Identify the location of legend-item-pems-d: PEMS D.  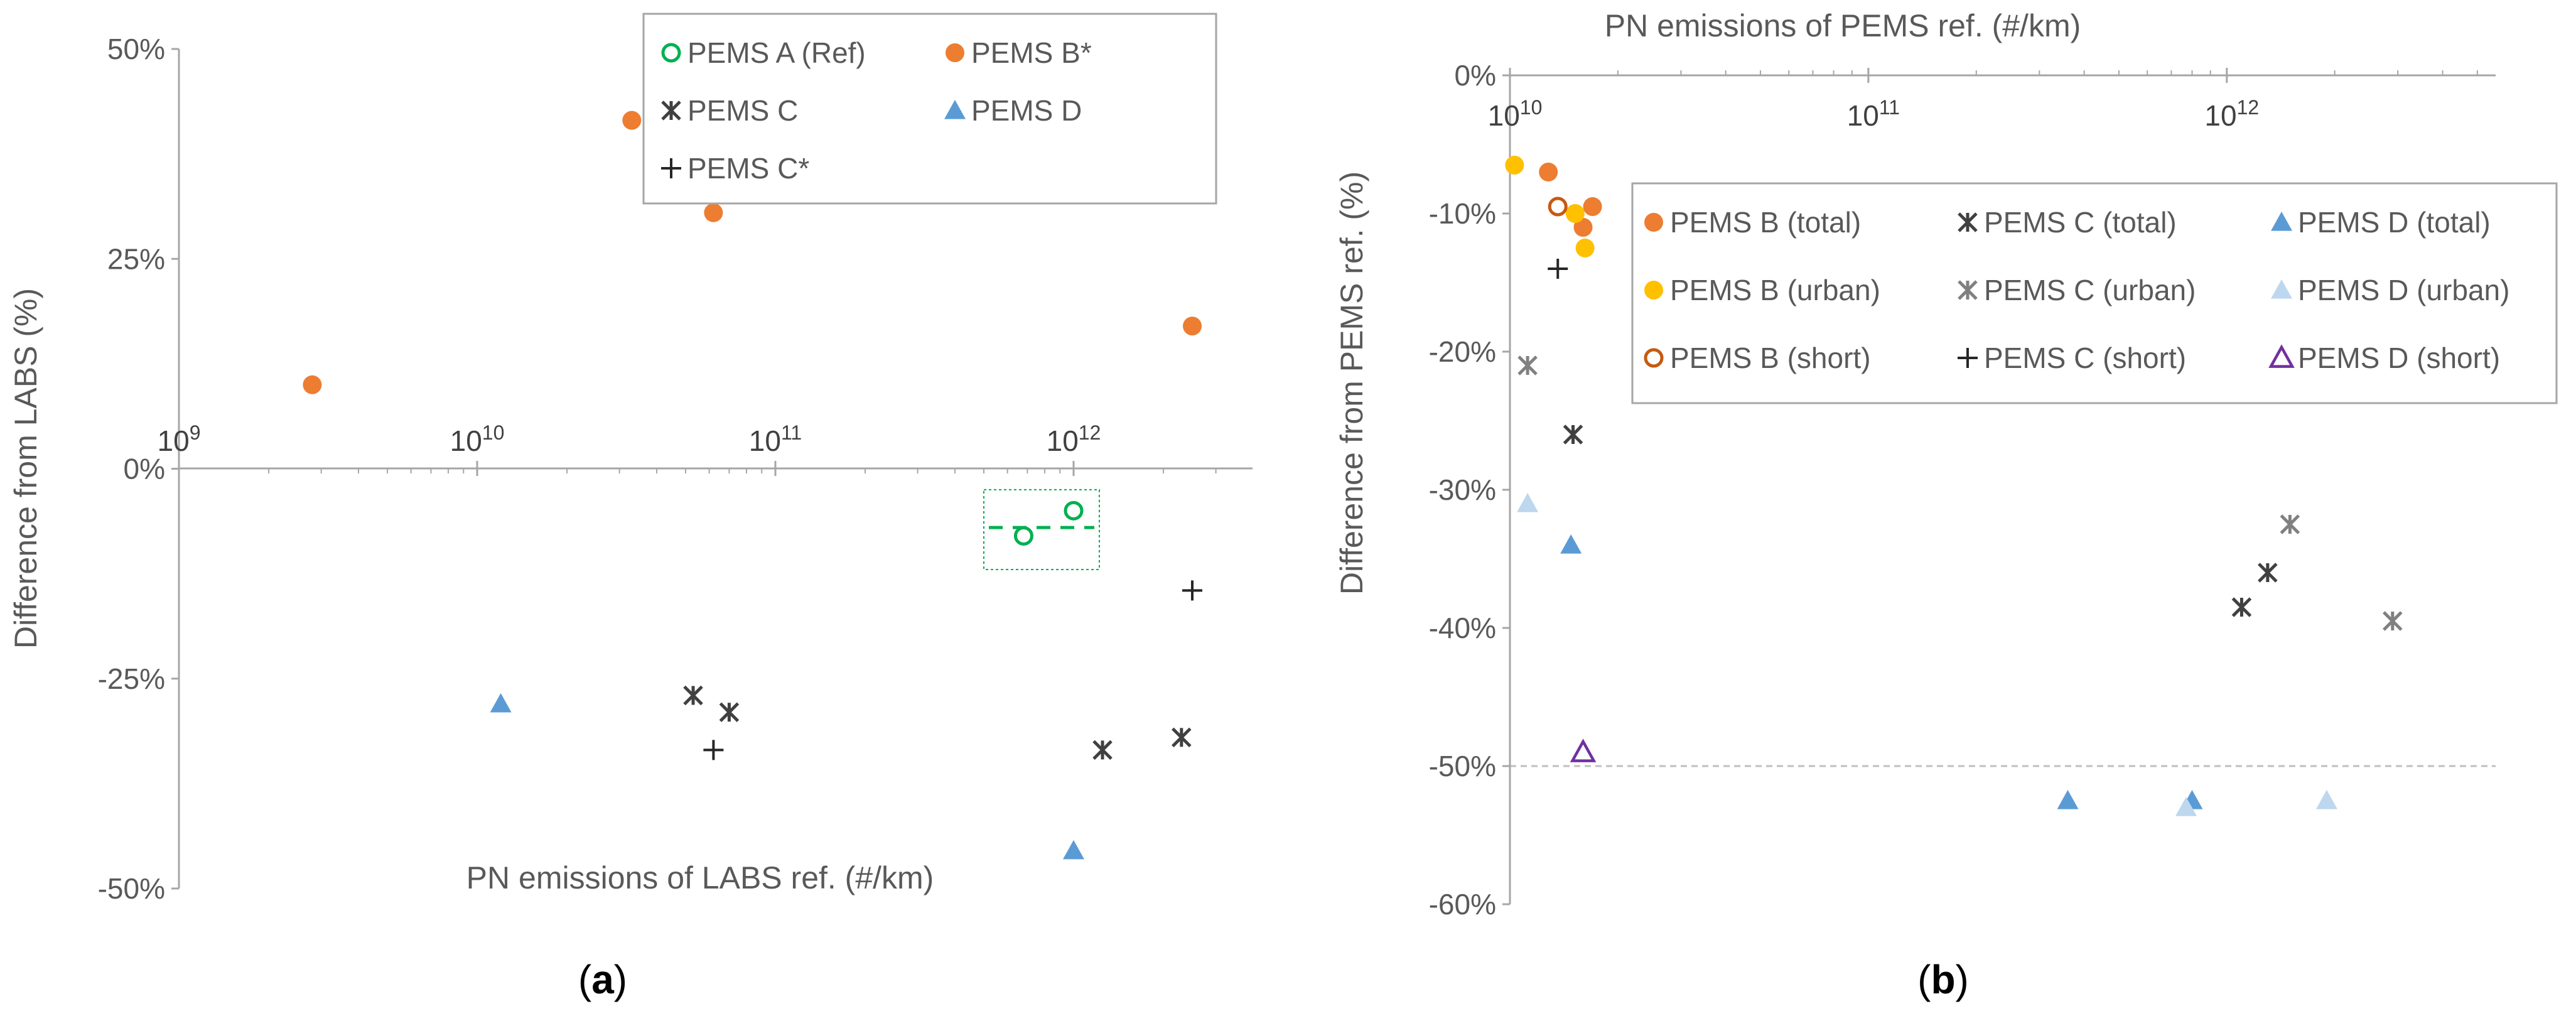
(1013, 111).